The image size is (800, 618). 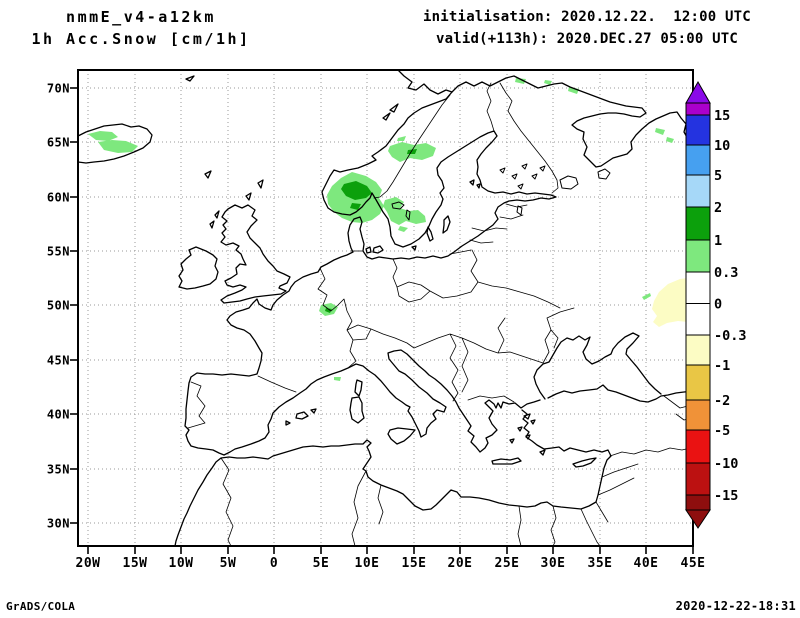 I want to click on negative-patch-east-edge, so click(x=672, y=302).